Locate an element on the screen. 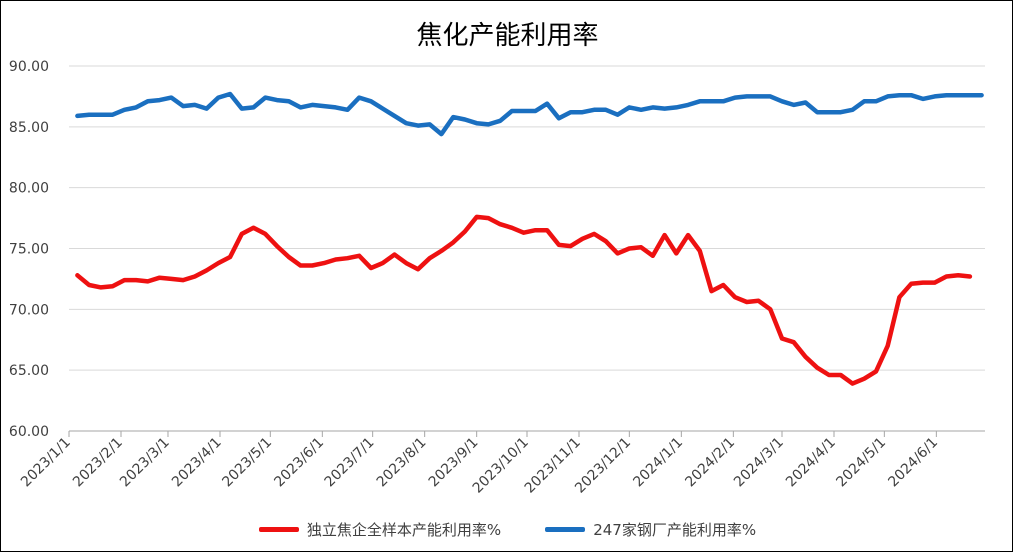 This screenshot has width=1013, height=552. x-tick-label: 2024/5/1 is located at coordinates (861, 463).